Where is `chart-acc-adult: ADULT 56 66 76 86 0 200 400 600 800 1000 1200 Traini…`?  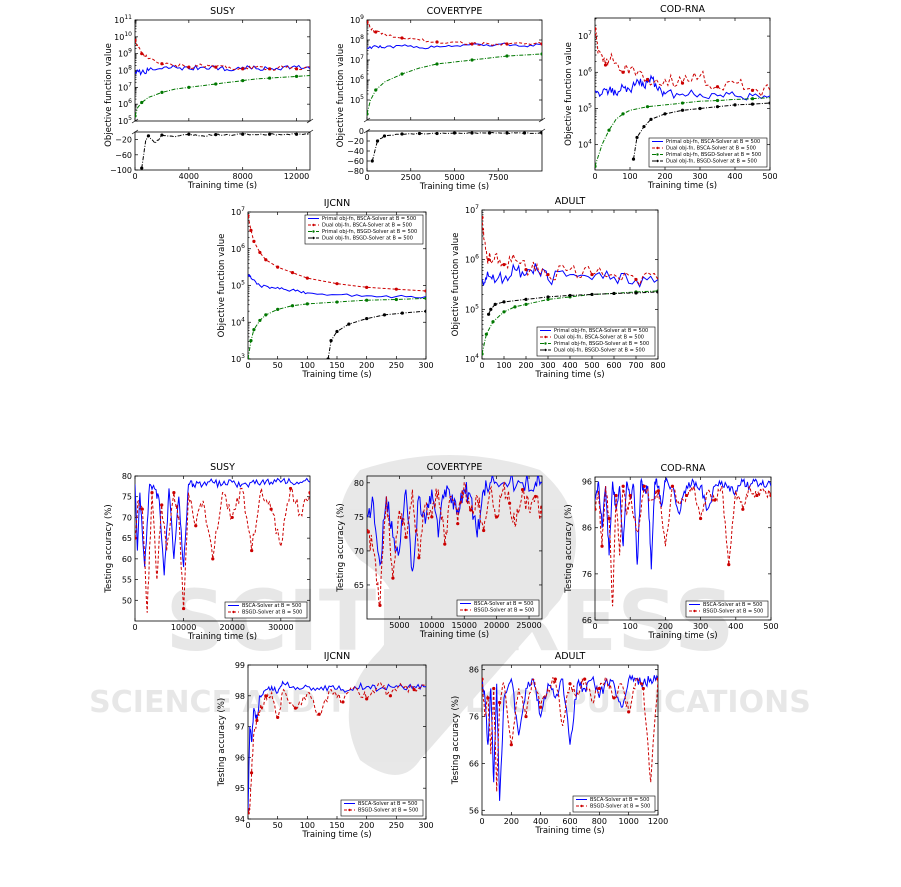 chart-acc-adult: ADULT 56 66 76 86 0 200 400 600 800 1000 1200 Traini… is located at coordinates (559, 743).